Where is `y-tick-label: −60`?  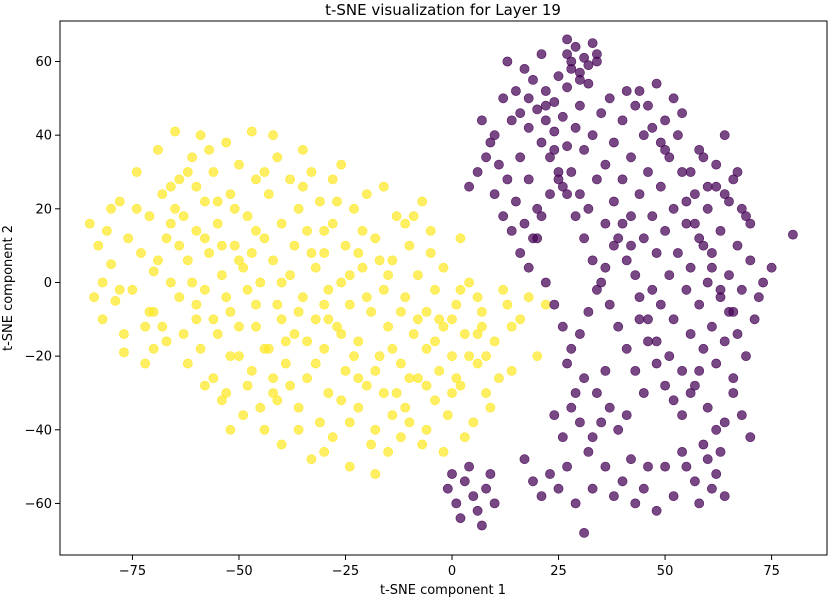 y-tick-label: −60 is located at coordinates (38, 504).